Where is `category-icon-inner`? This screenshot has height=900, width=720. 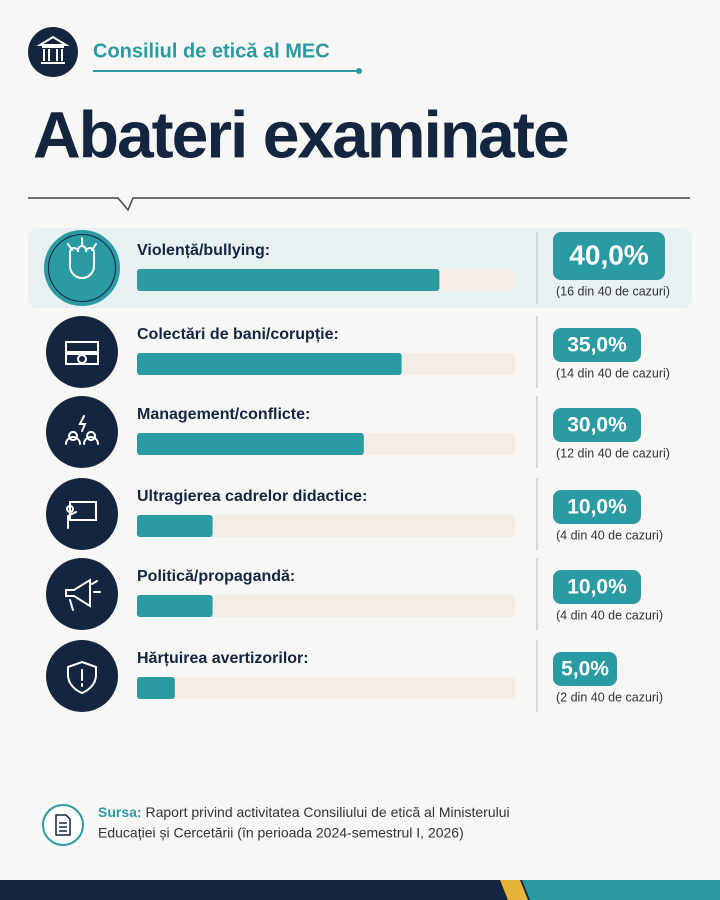
category-icon-inner is located at coordinates (82, 268).